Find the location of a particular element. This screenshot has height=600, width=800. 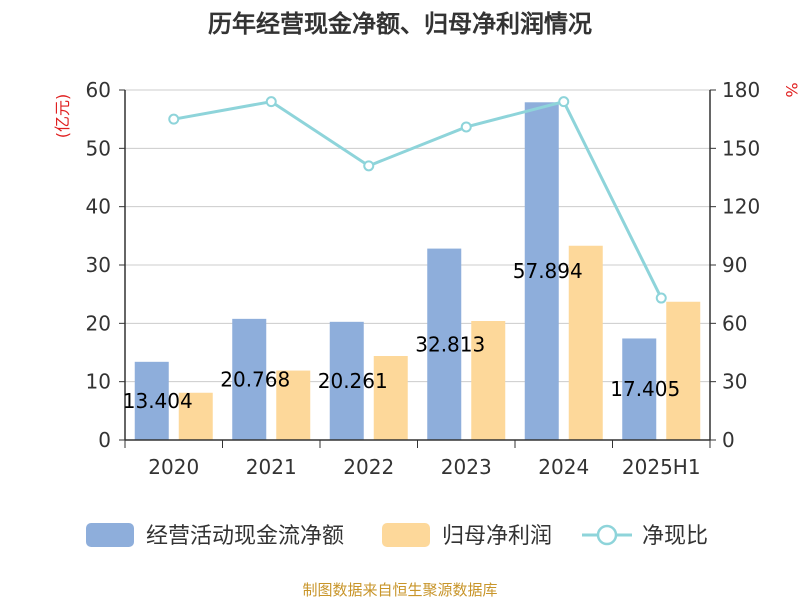

legend: 经营活动现金流净额 归母净利润 净现比 is located at coordinates (397, 536).